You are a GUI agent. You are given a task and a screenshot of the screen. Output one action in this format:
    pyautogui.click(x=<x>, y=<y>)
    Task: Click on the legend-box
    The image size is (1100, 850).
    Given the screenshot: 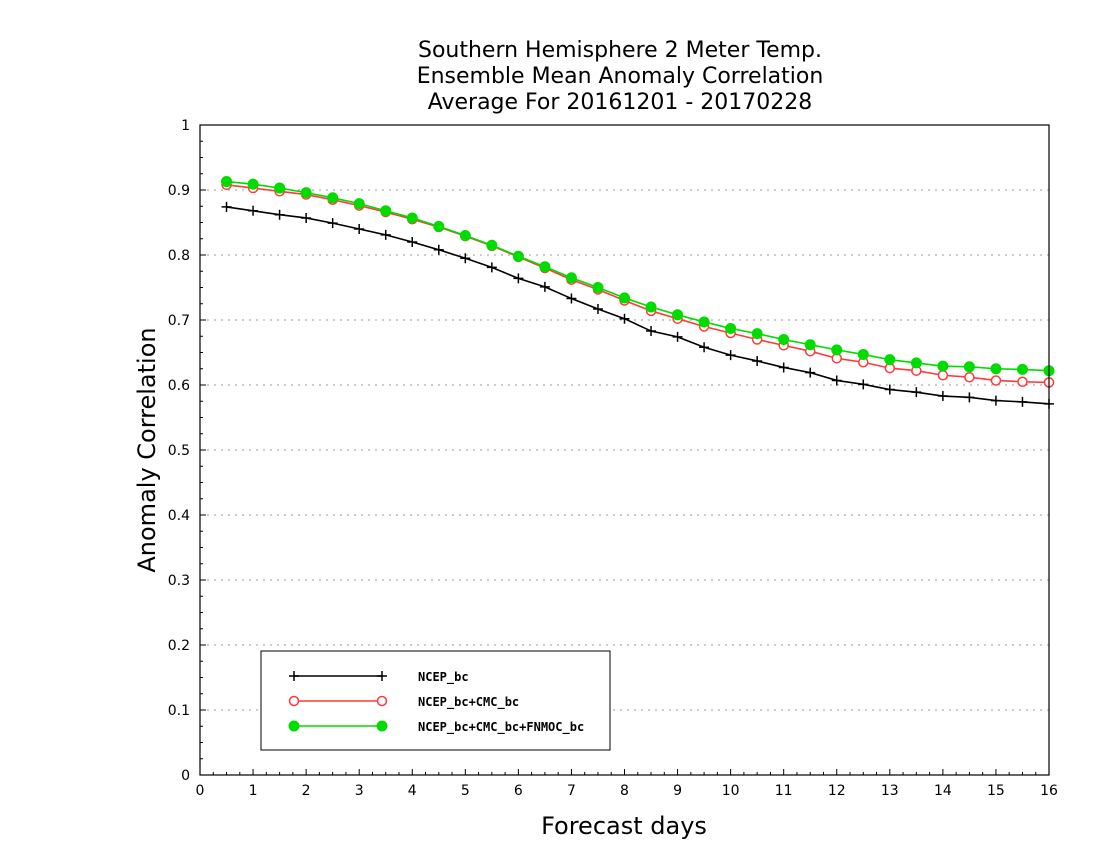 What is the action you would take?
    pyautogui.click(x=435, y=700)
    